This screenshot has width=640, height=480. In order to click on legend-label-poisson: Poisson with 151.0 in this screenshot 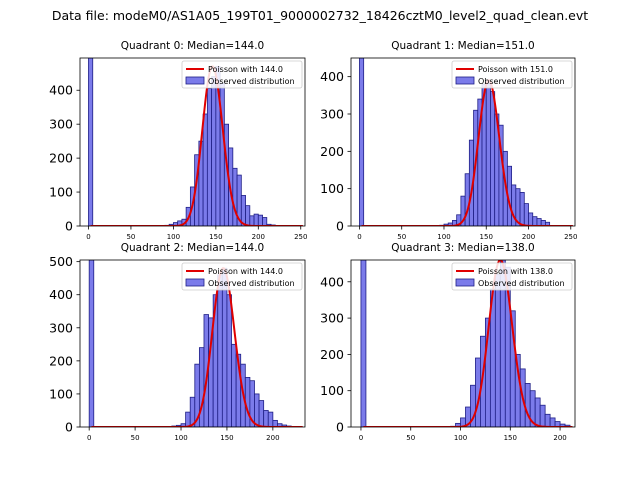, I will do `click(515, 69)`.